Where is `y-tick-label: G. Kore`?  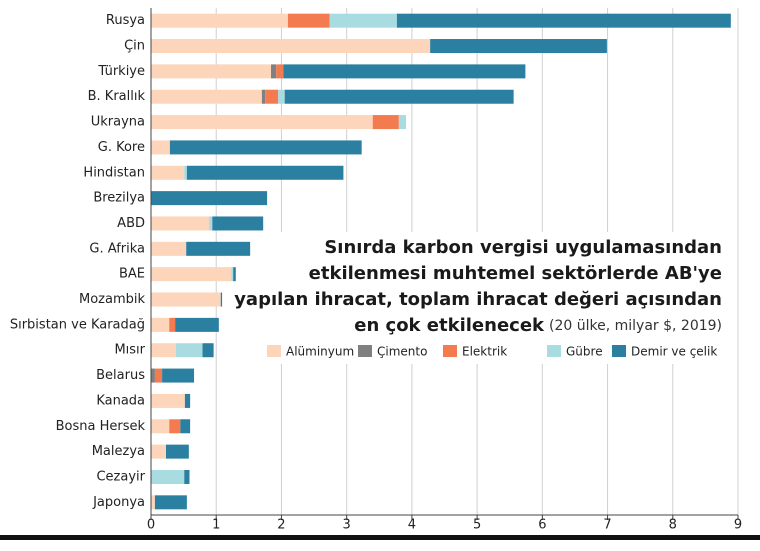
y-tick-label: G. Kore is located at coordinates (121, 147).